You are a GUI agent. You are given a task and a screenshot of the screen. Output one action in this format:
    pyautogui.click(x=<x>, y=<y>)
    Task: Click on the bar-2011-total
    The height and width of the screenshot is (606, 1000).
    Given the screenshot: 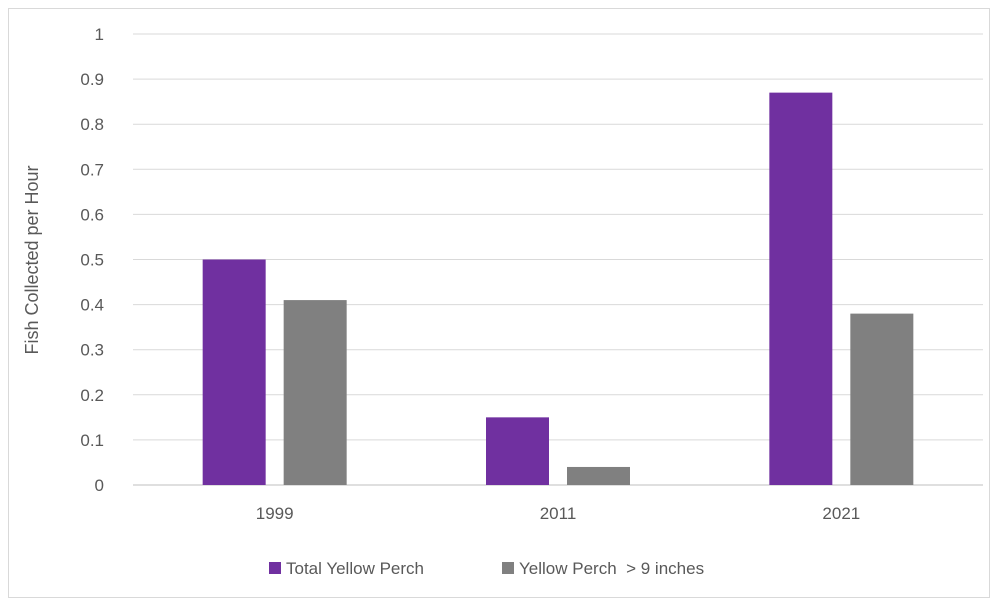 What is the action you would take?
    pyautogui.click(x=517, y=451)
    